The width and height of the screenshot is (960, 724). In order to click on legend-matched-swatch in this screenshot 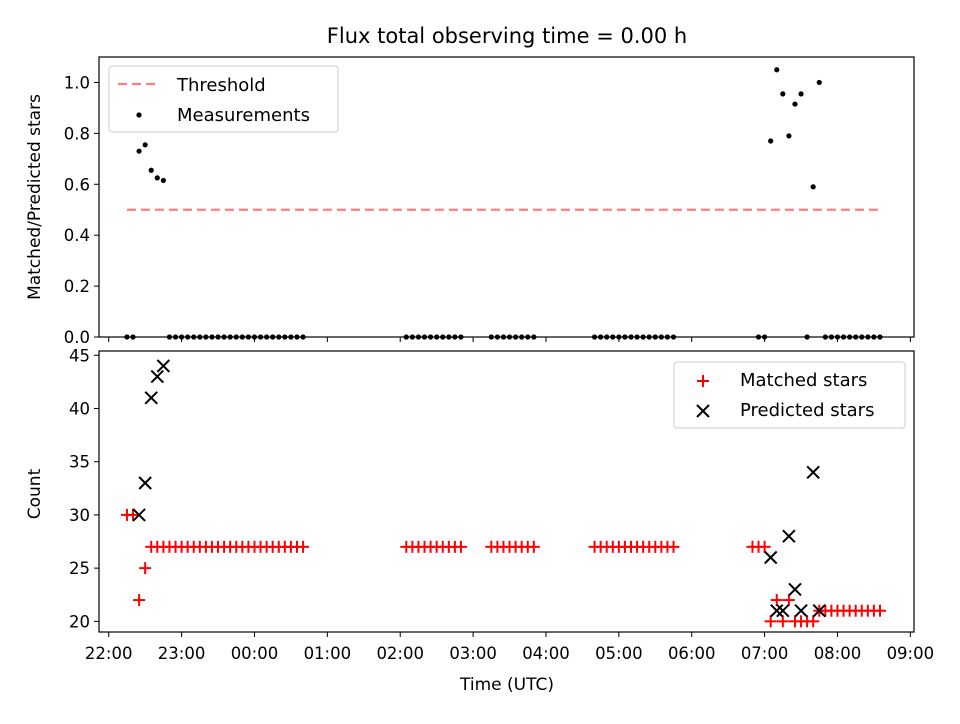, I will do `click(703, 381)`.